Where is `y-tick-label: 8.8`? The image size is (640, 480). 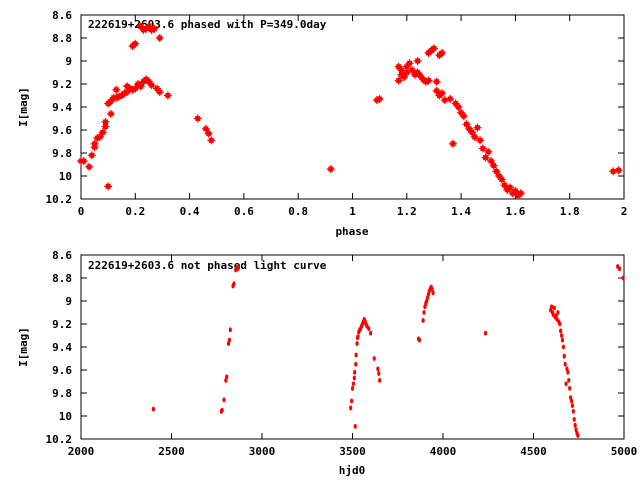
y-tick-label: 8.8 is located at coordinates (62, 38).